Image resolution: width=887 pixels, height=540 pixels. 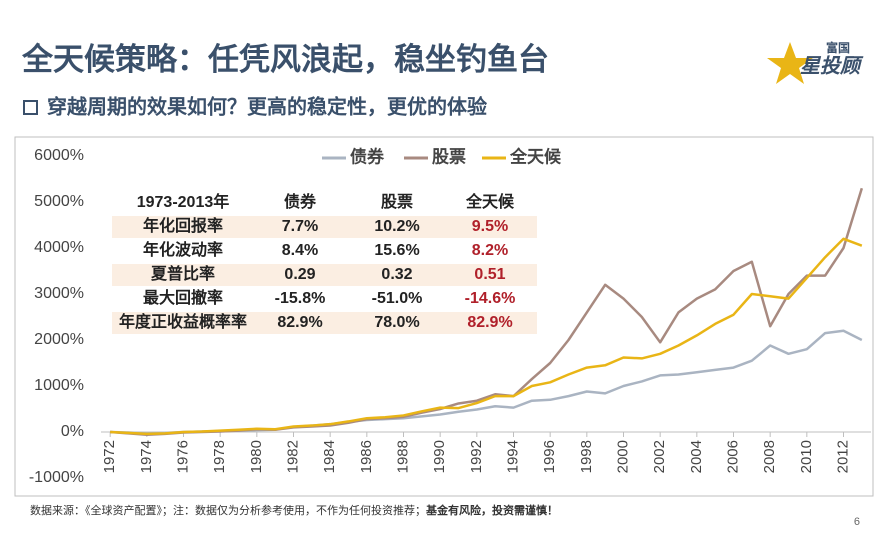 I want to click on table-cell: 7.7%, so click(x=300, y=226).